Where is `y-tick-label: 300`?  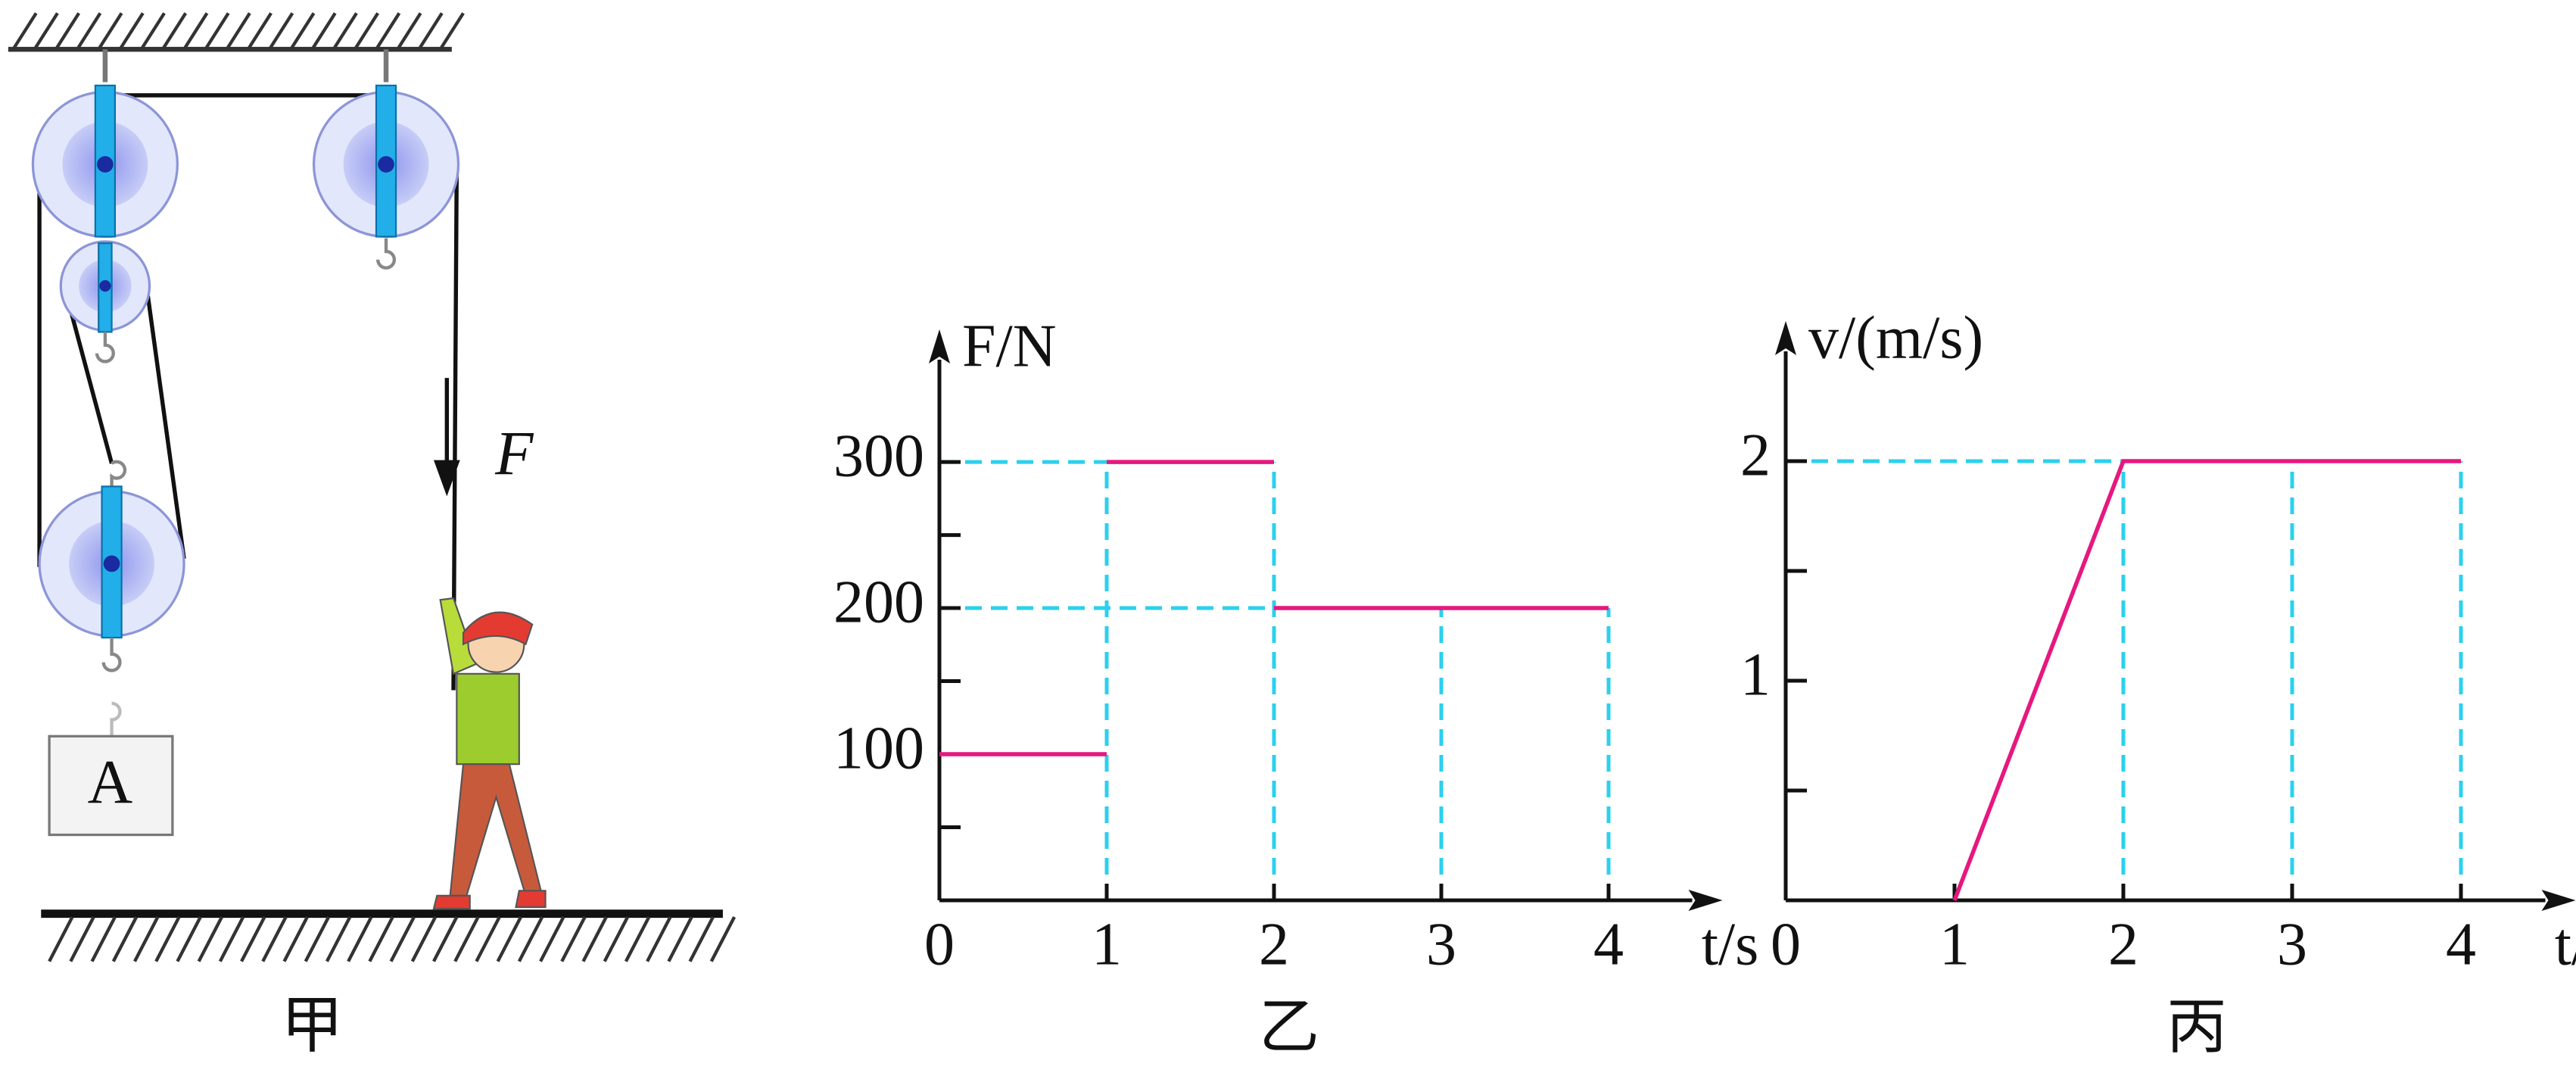 y-tick-label: 300 is located at coordinates (878, 456).